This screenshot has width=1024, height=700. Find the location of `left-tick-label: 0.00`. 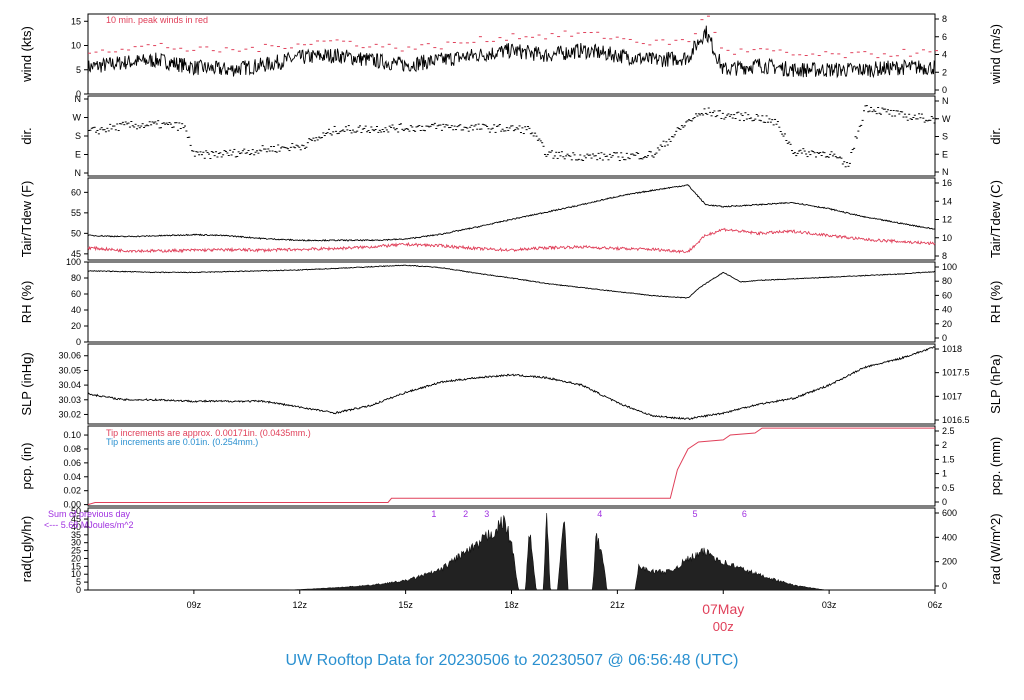

left-tick-label: 0.00 is located at coordinates (72, 505).